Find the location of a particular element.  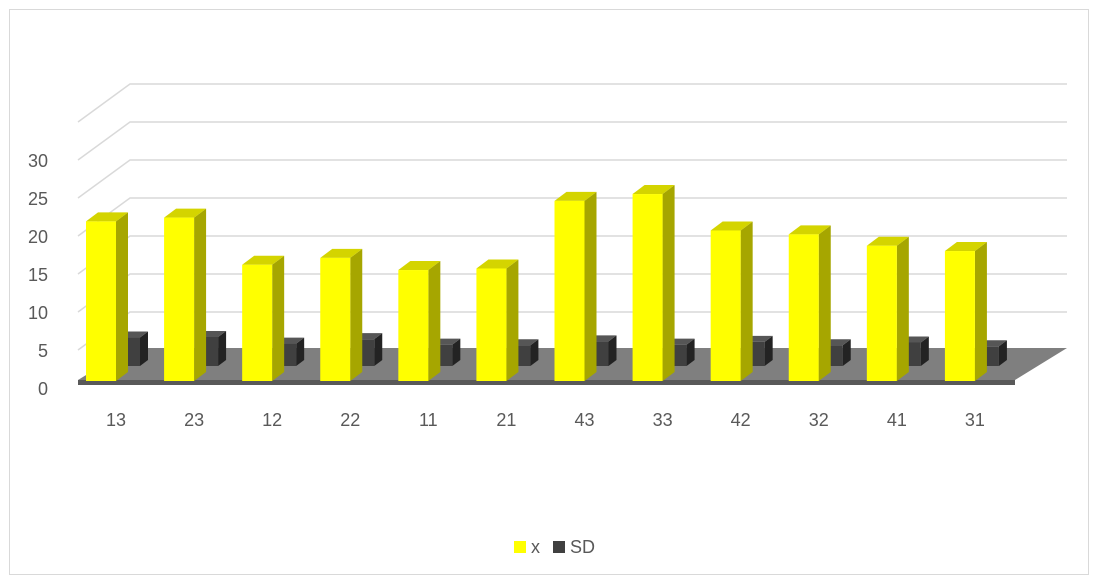

y-tick-label: 0 is located at coordinates (43, 389).